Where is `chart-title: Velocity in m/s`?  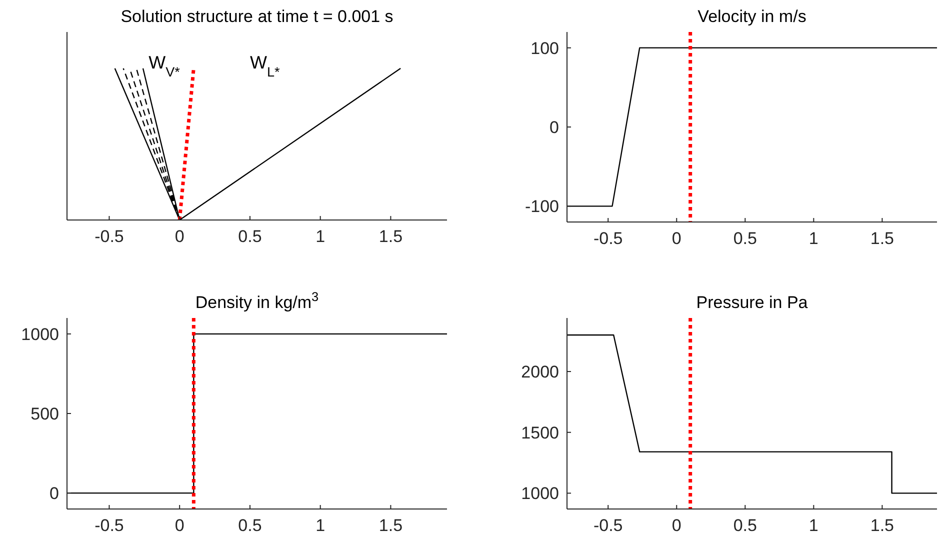
chart-title: Velocity in m/s is located at coordinates (752, 16).